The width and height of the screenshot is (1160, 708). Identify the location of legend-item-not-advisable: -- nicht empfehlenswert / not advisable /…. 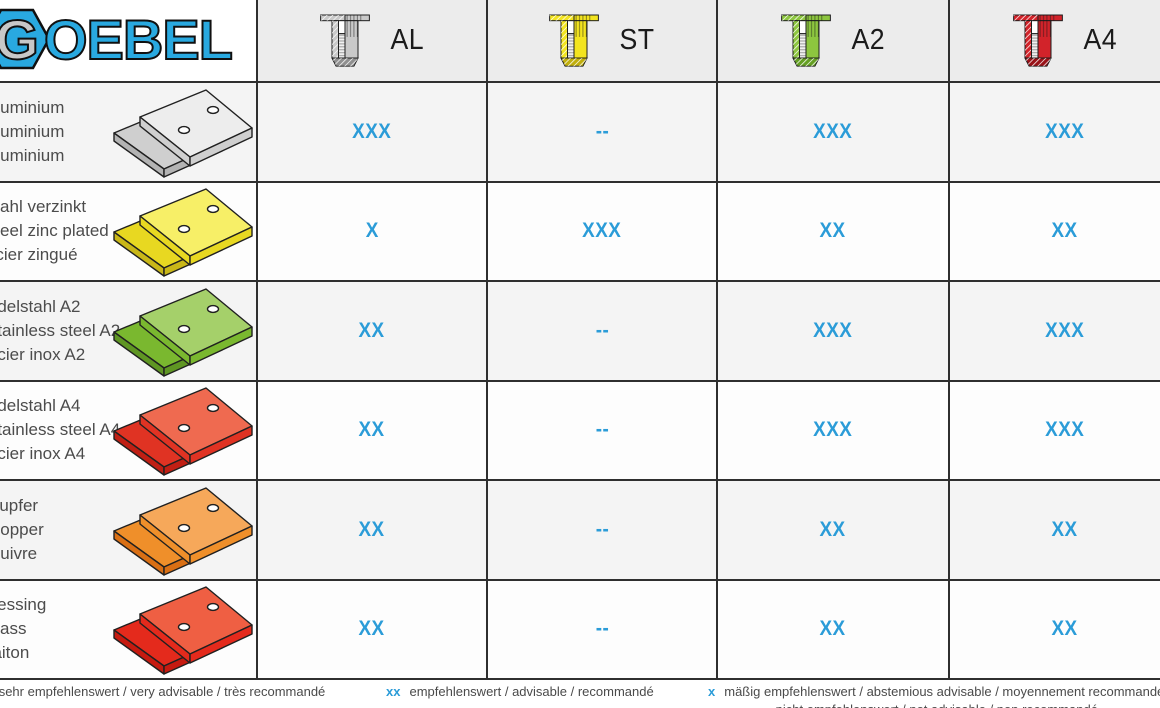
(928, 705).